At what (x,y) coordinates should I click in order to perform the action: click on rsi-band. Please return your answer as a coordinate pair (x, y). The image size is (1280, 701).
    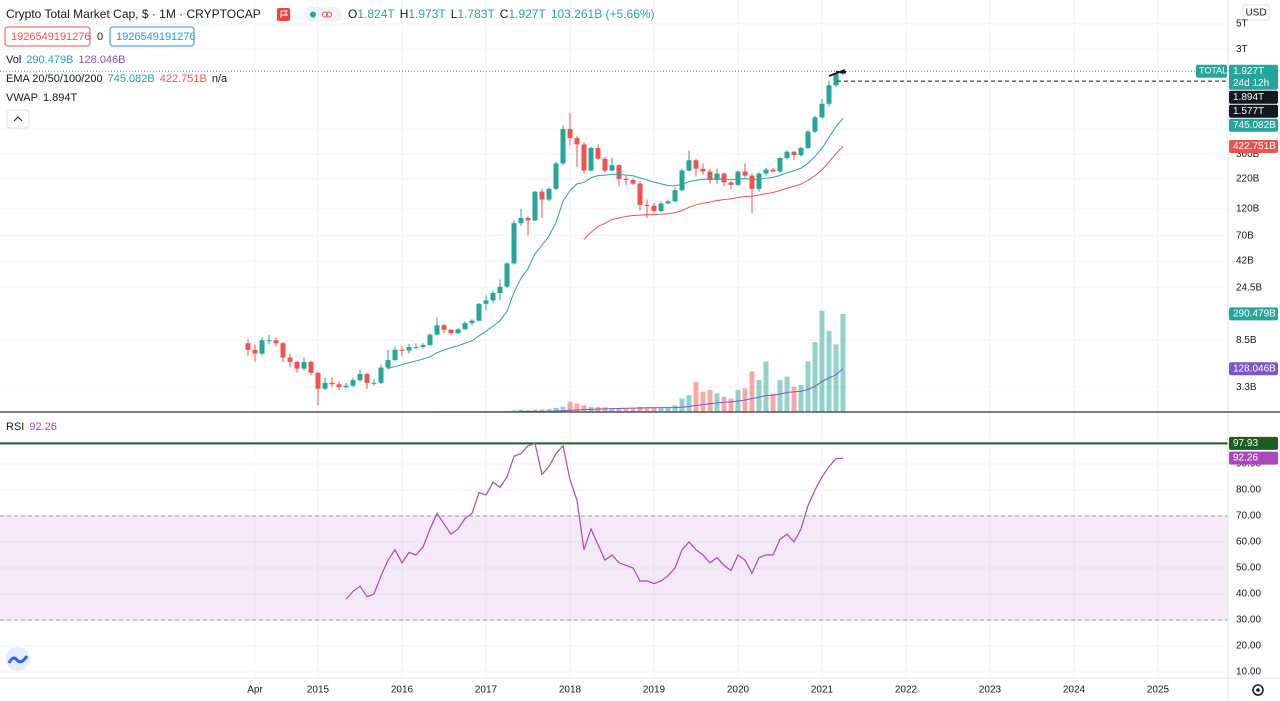
    Looking at the image, I should click on (614, 568).